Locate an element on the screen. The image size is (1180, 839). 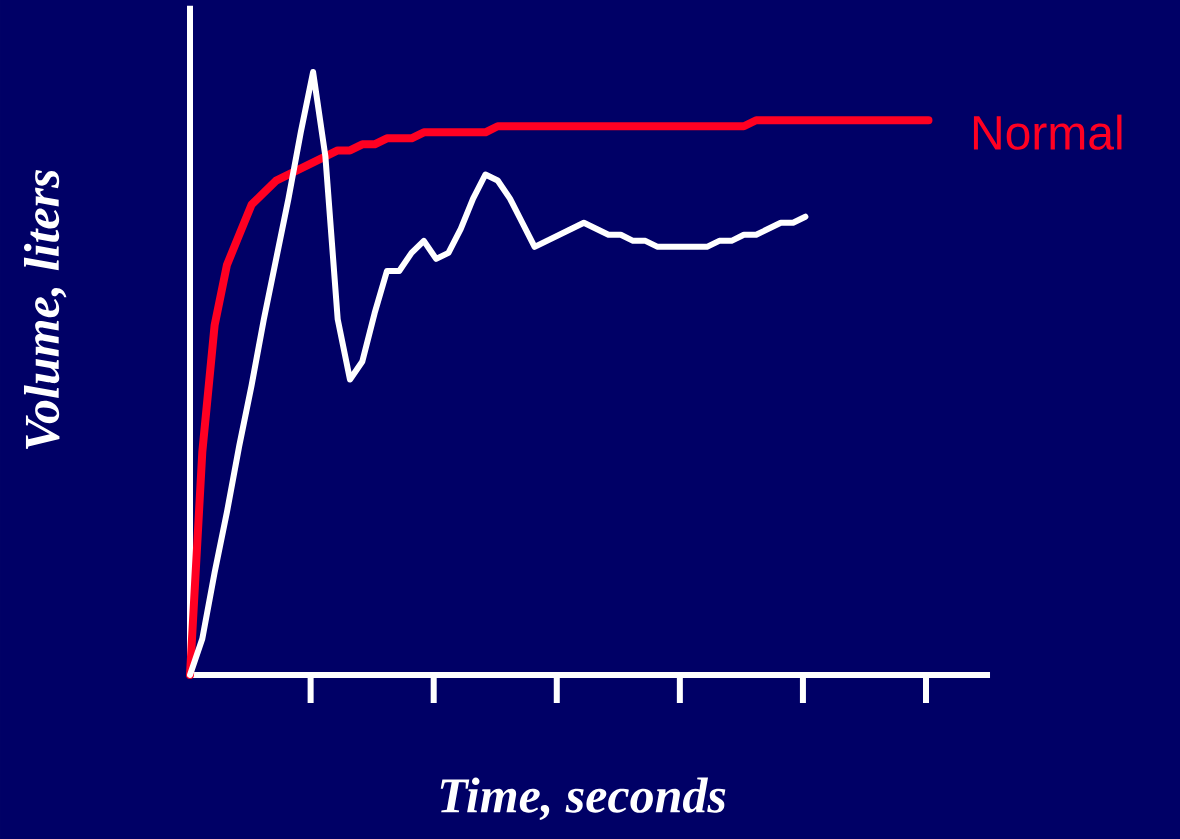
y-axis-title: Volume, liters is located at coordinates (45, 309).